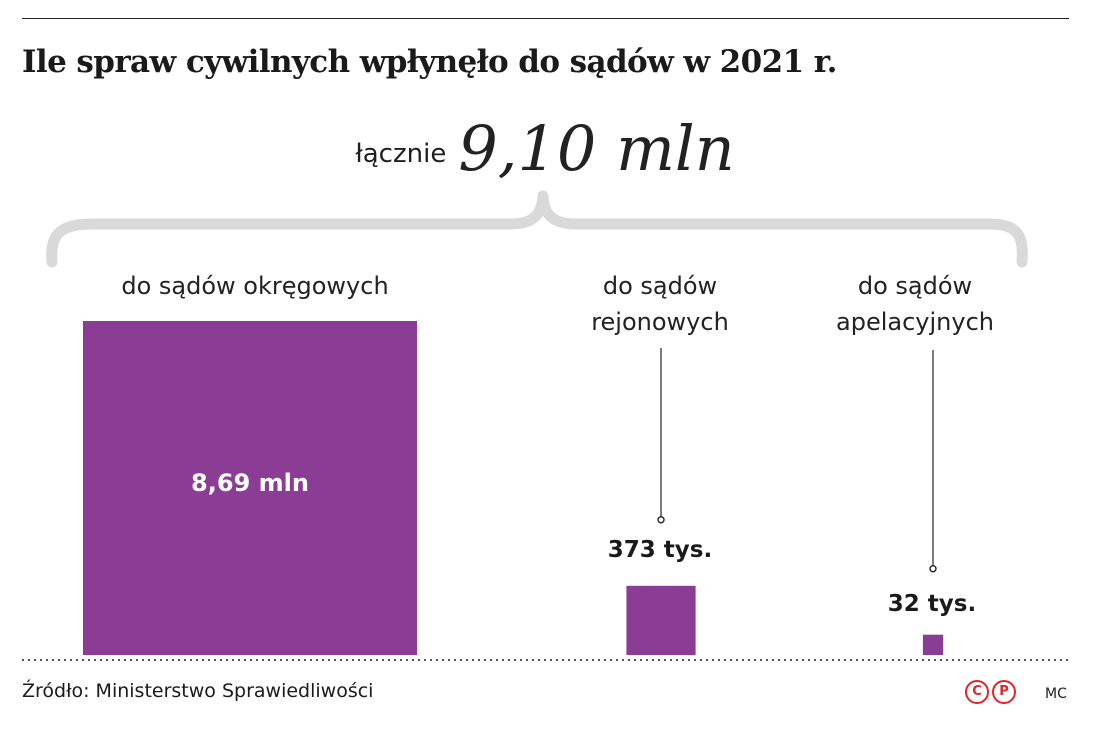 This screenshot has width=1095, height=752. I want to click on author-initials: MC, so click(1056, 694).